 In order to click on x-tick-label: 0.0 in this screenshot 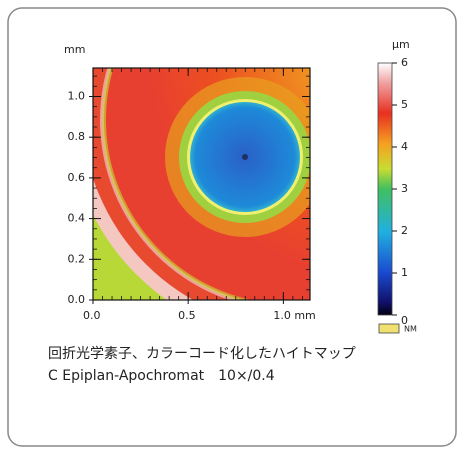, I will do `click(92, 315)`.